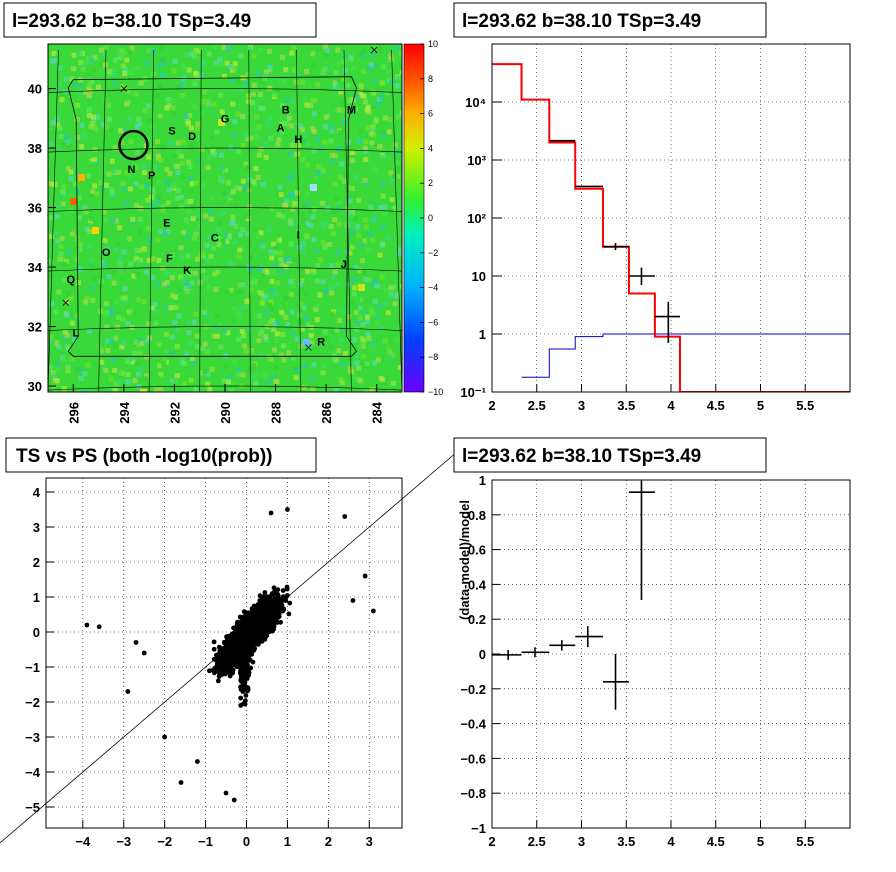  Describe the element at coordinates (212, 216) in the screenshot. I see `map-survey-boundary` at that location.